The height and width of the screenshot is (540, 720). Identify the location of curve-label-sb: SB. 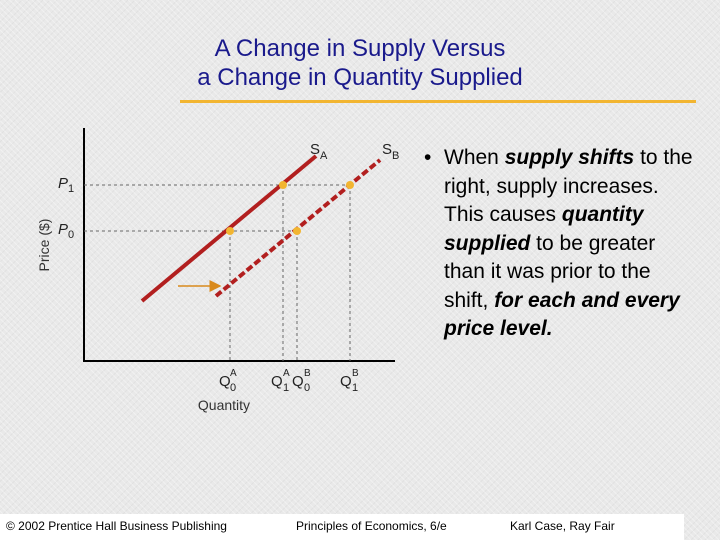
(390, 151).